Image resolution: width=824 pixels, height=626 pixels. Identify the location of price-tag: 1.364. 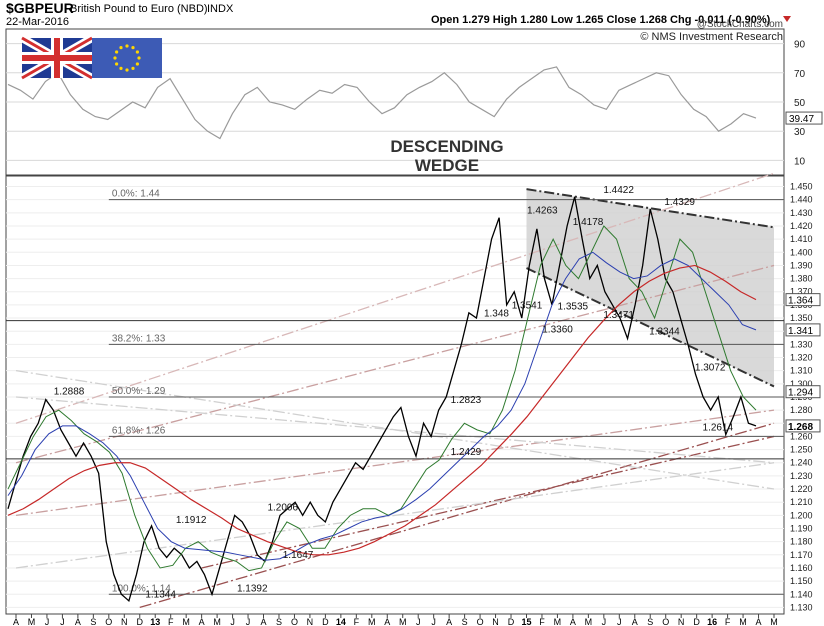
(800, 301).